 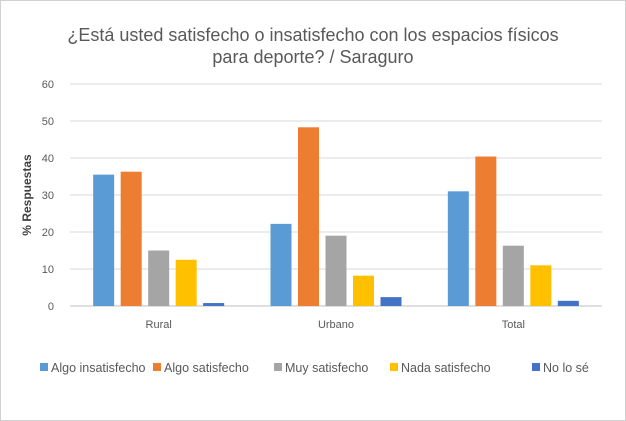 What do you see at coordinates (48, 159) in the screenshot?
I see `y-tick-label: 40` at bounding box center [48, 159].